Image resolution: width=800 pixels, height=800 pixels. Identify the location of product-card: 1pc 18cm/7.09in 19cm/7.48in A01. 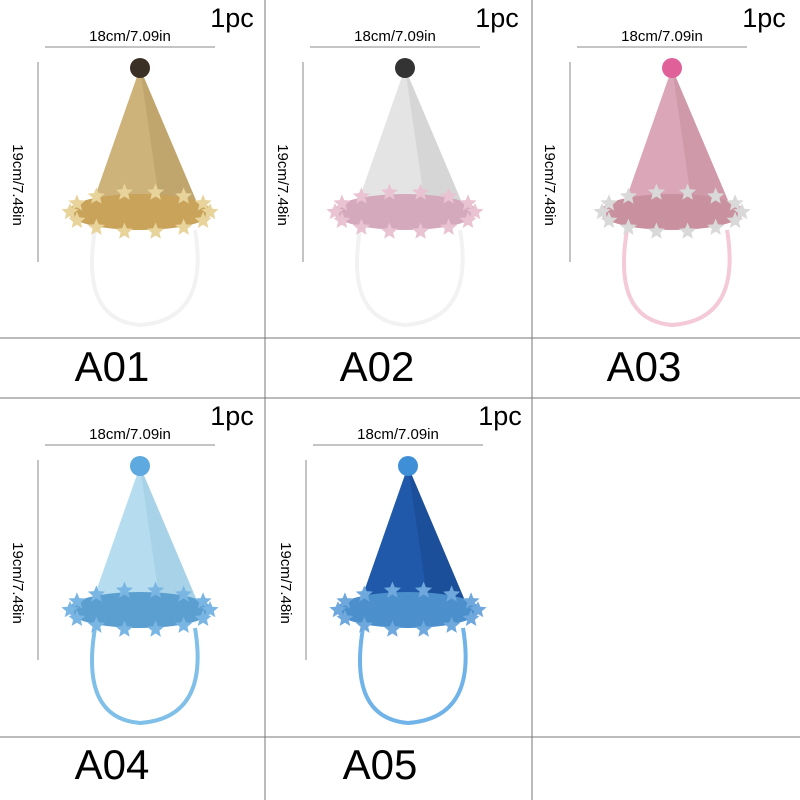
(131, 196).